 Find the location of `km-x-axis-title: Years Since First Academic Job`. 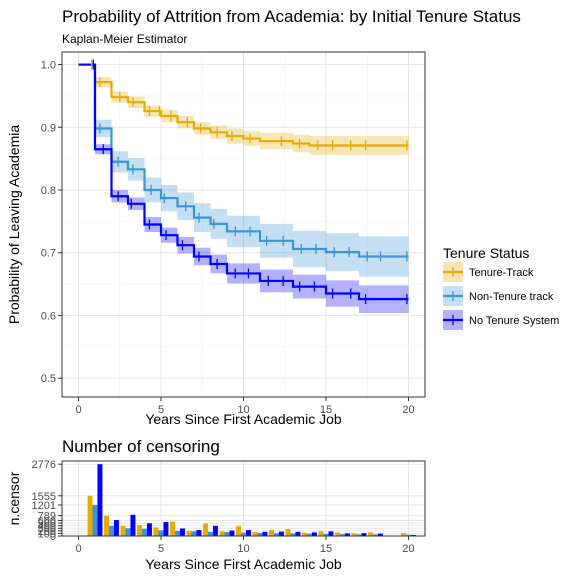

km-x-axis-title: Years Since First Academic Job is located at coordinates (243, 419).